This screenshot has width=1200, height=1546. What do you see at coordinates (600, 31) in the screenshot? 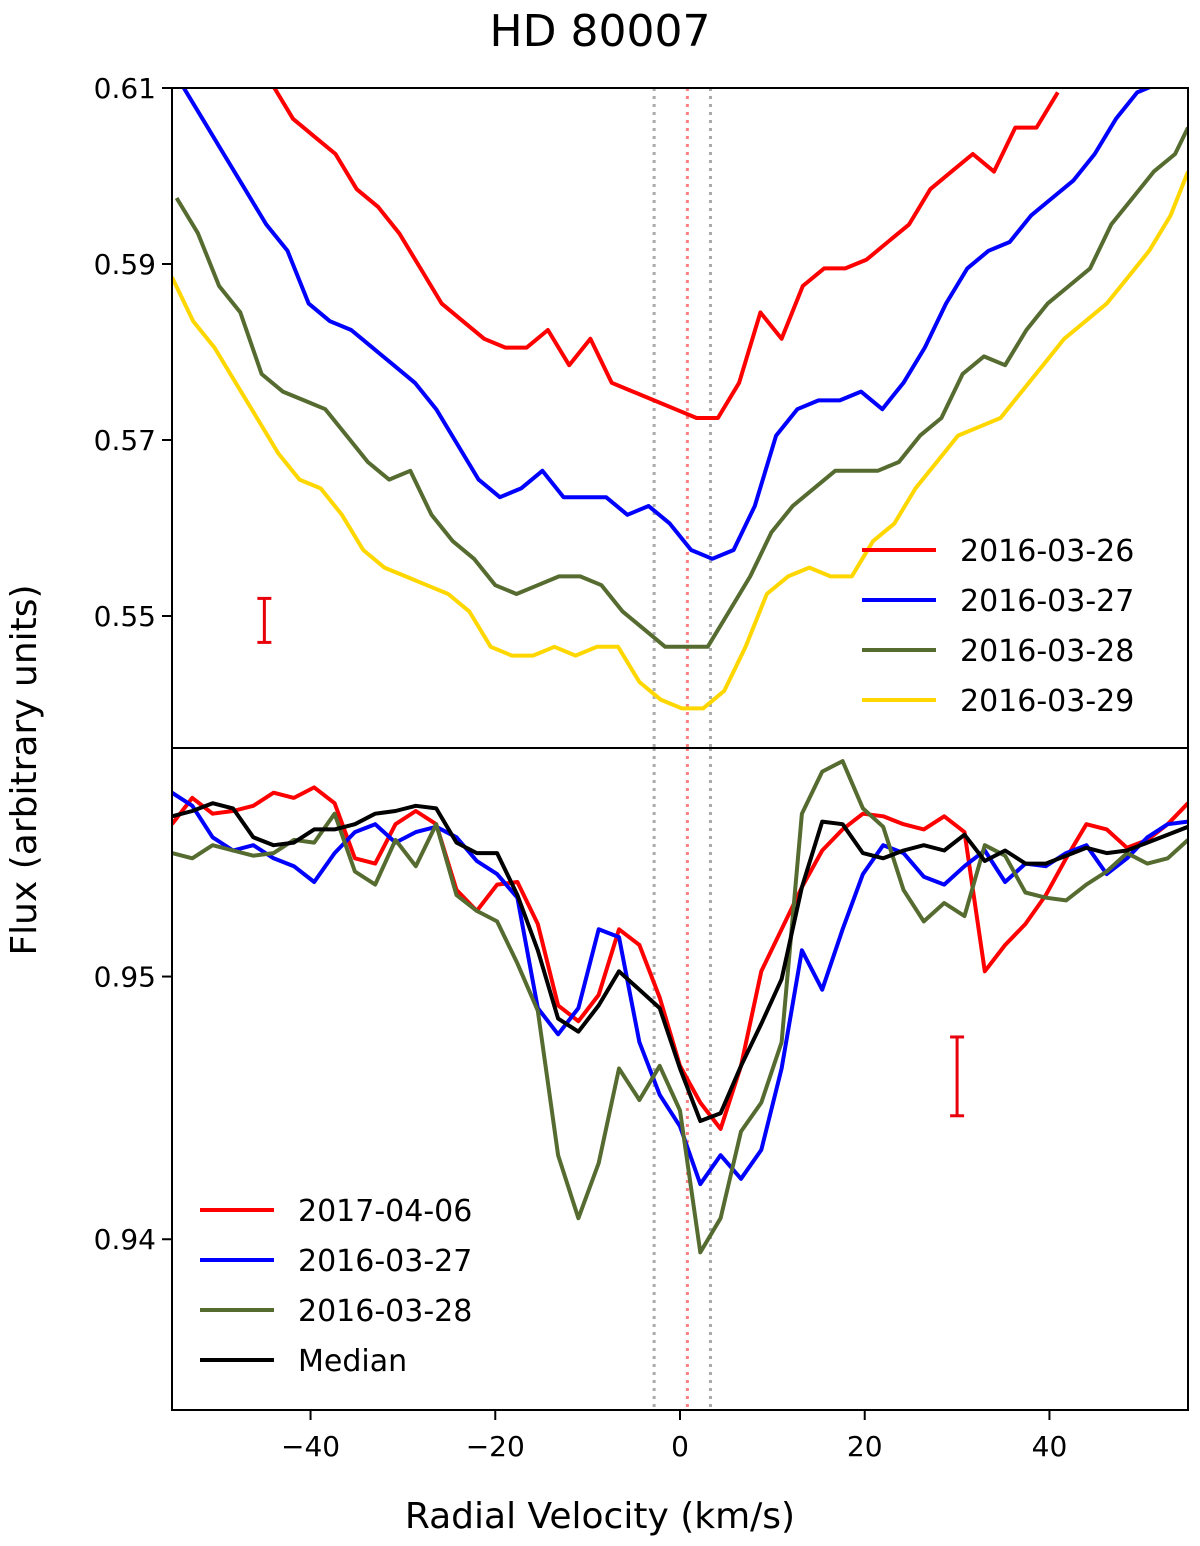
I see `chart-title: HD 80007` at bounding box center [600, 31].